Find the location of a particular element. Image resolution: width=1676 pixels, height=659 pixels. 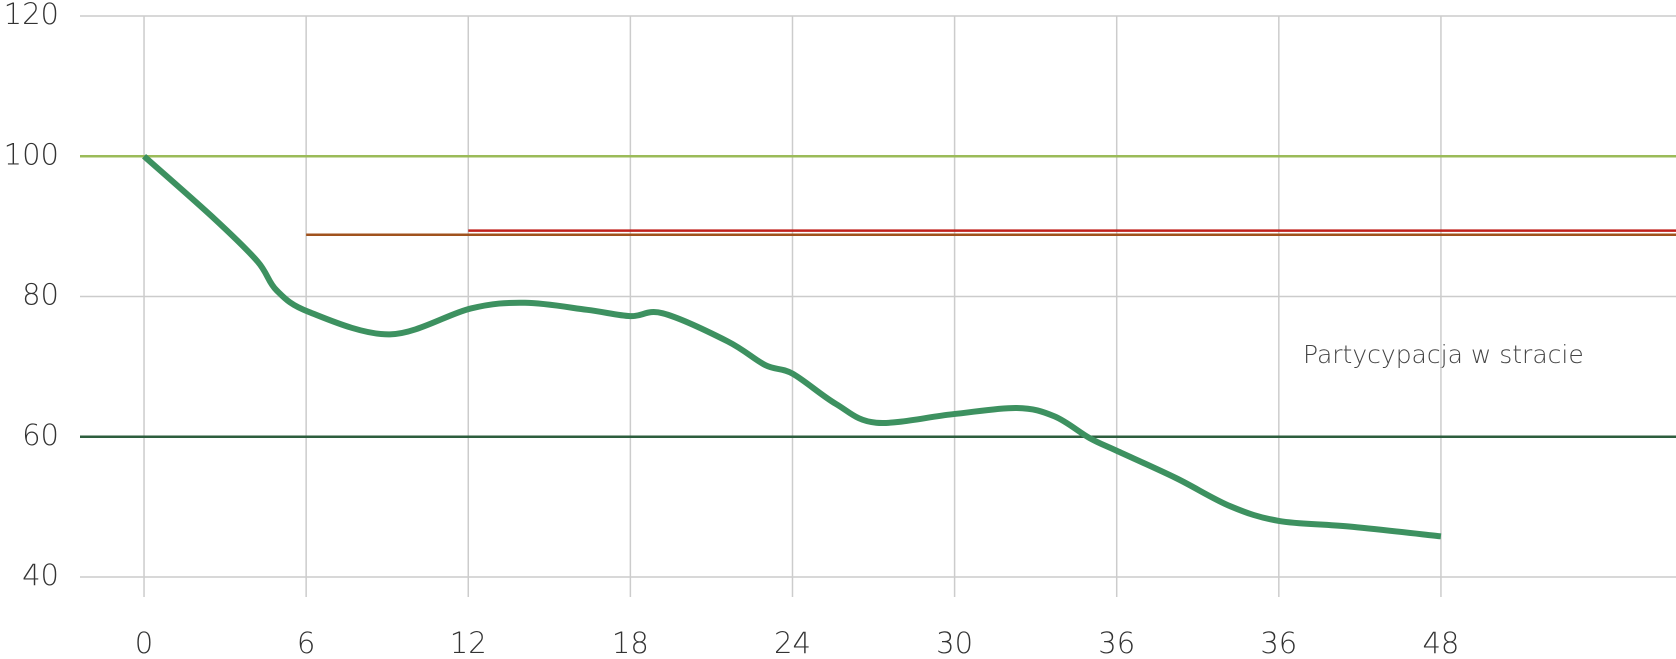

x-tick-label: 48 is located at coordinates (1440, 642).